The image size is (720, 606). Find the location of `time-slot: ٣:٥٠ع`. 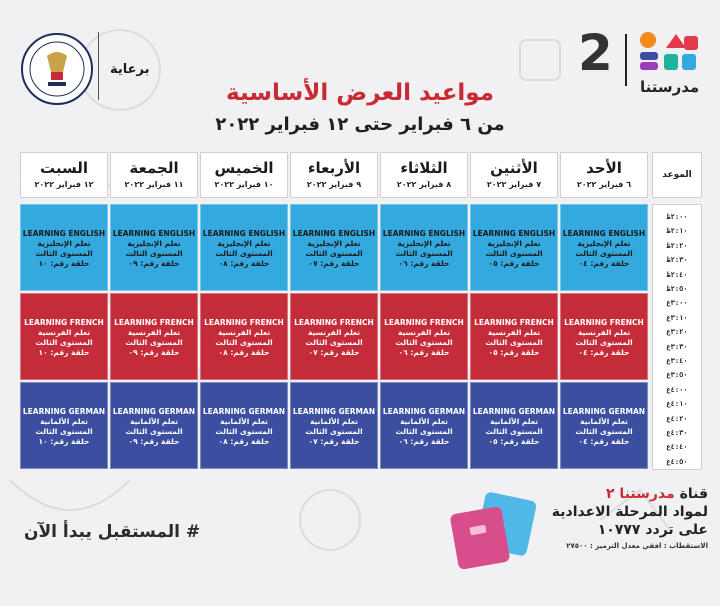

time-slot: ٣:٥٠ع is located at coordinates (677, 375).